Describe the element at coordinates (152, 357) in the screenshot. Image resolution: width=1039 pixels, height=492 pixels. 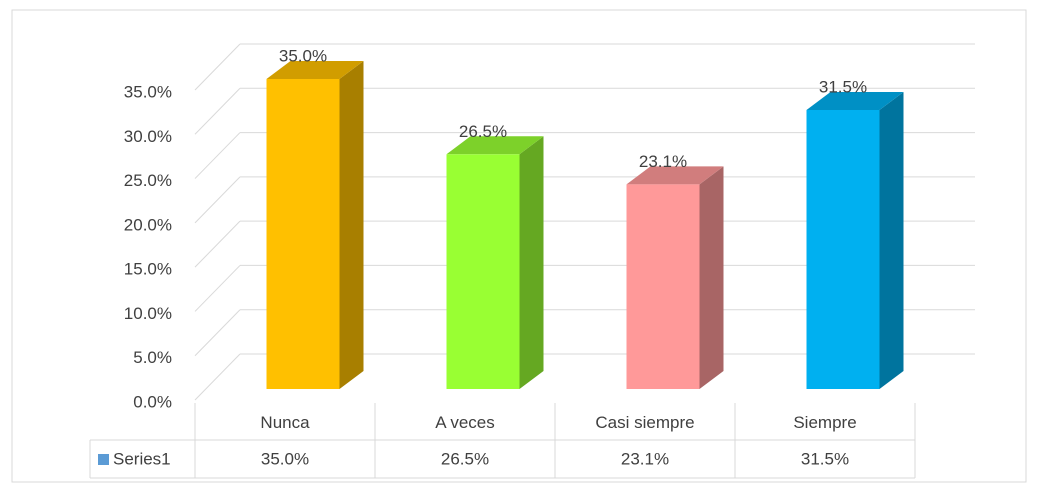
I see `y-tick-label: 5.0%` at that location.